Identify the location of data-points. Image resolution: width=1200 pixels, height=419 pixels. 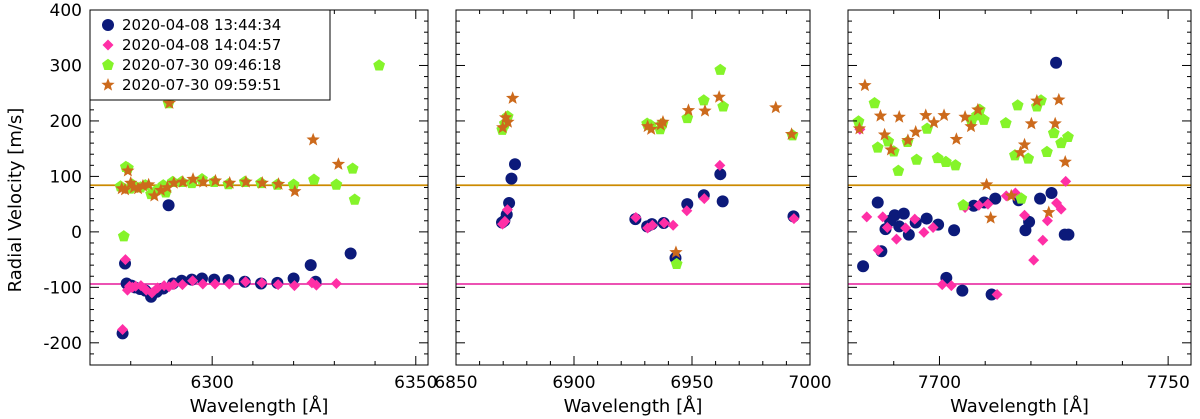
(963, 178).